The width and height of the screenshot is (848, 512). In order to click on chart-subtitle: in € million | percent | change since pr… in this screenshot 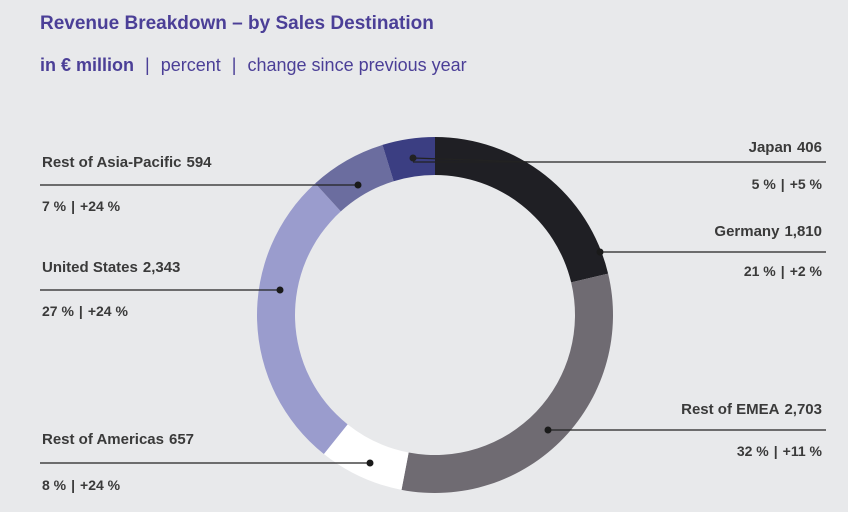, I will do `click(253, 65)`.